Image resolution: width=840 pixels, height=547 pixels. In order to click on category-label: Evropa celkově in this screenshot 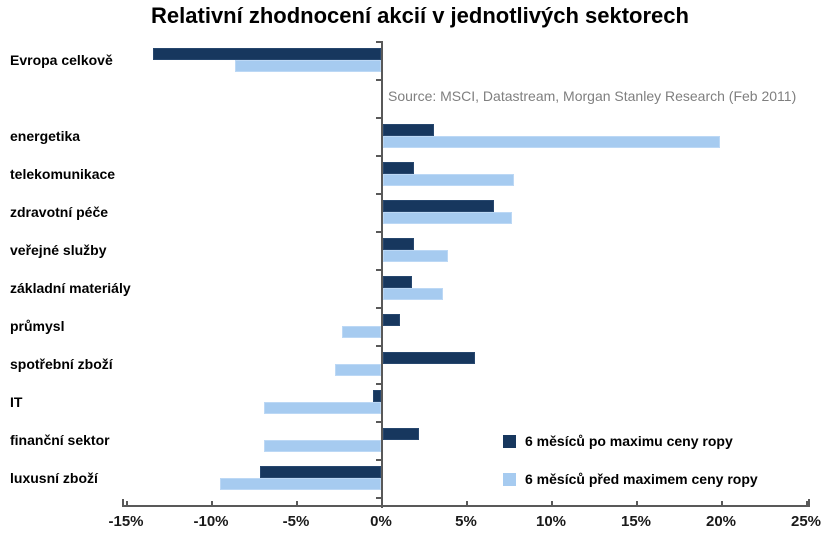, I will do `click(61, 60)`.